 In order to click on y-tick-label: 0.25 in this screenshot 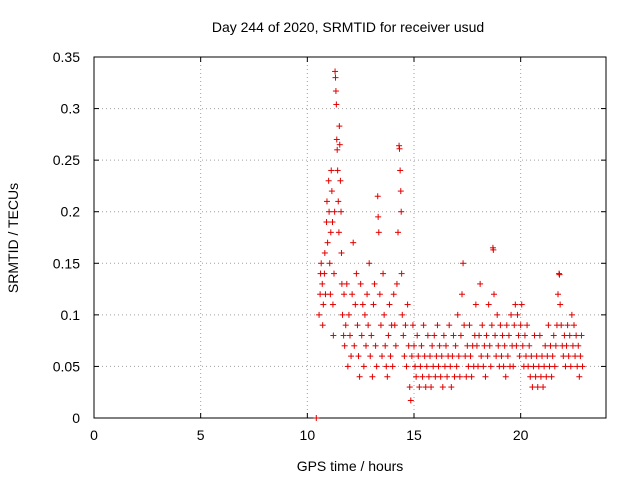, I will do `click(66, 160)`.